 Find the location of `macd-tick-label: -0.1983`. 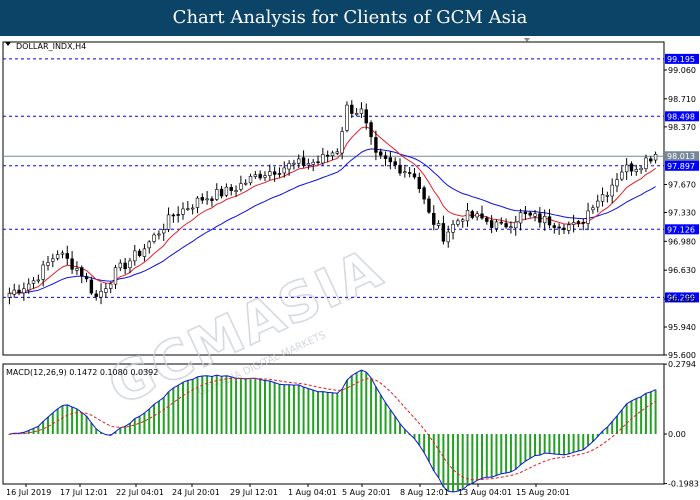

macd-tick-label: -0.1983 is located at coordinates (683, 484).